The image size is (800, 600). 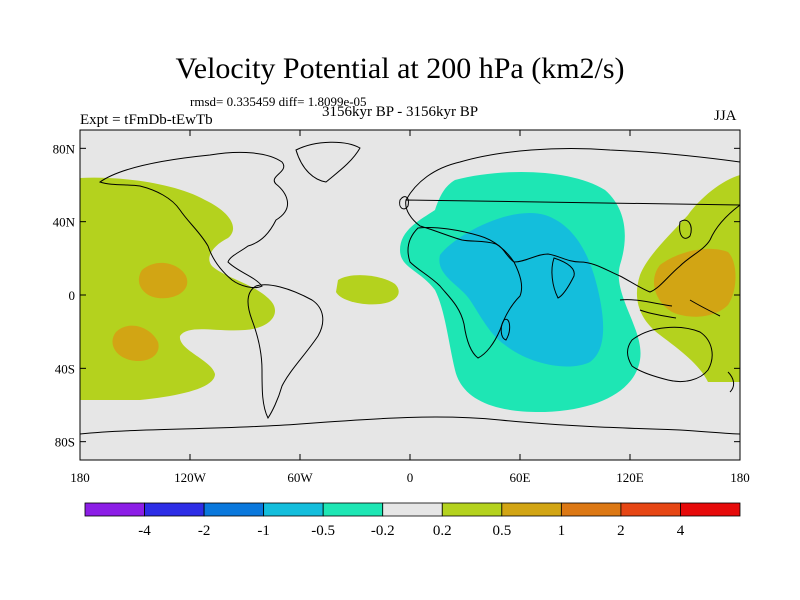 What do you see at coordinates (328, 162) in the screenshot?
I see `coast-greenland` at bounding box center [328, 162].